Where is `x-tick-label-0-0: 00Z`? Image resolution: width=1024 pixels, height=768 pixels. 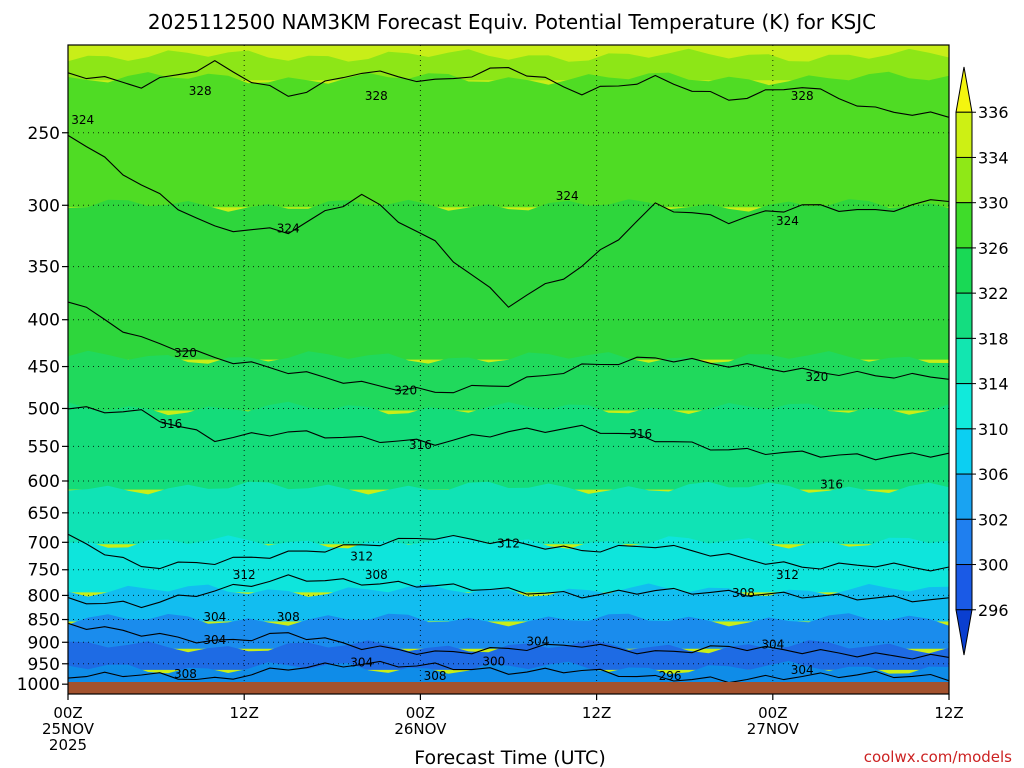 x-tick-label-0-0: 00Z is located at coordinates (67, 713).